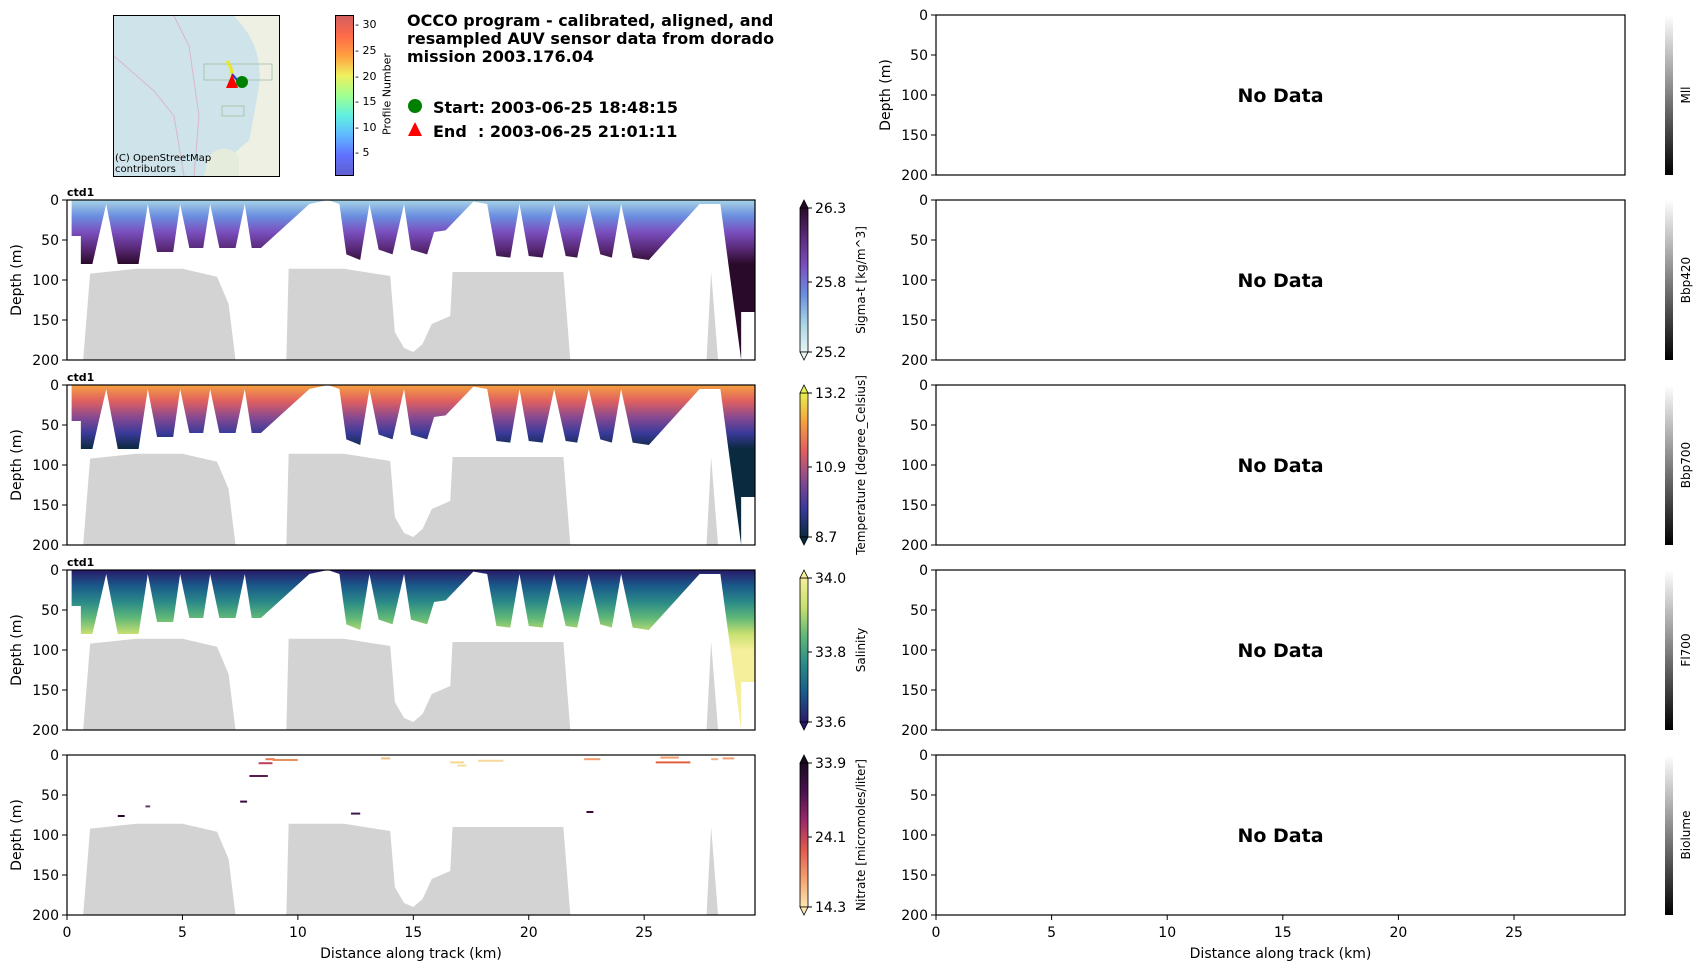 This screenshot has width=1701, height=968. I want to click on colorbar-label: Bbp700, so click(1686, 465).